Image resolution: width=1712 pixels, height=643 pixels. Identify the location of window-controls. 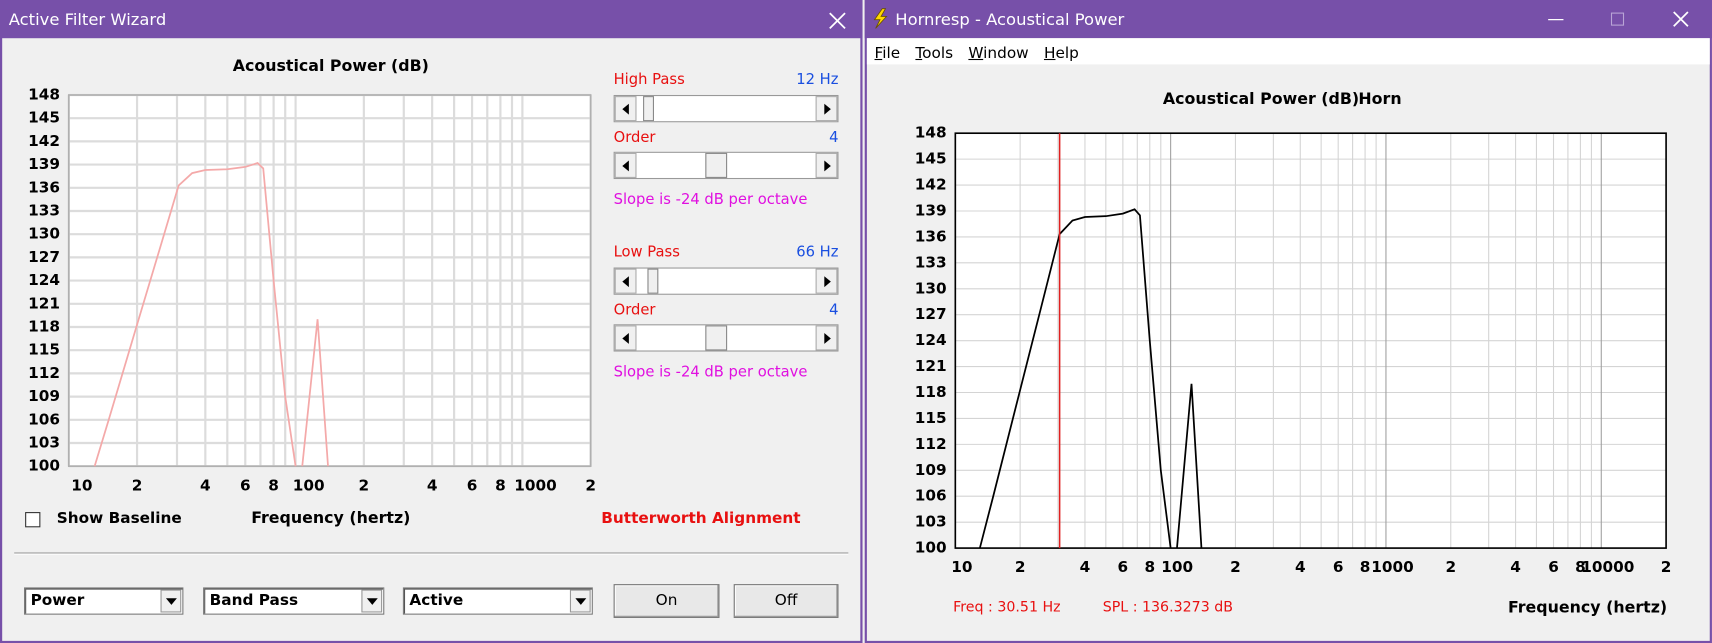
(1621, 20).